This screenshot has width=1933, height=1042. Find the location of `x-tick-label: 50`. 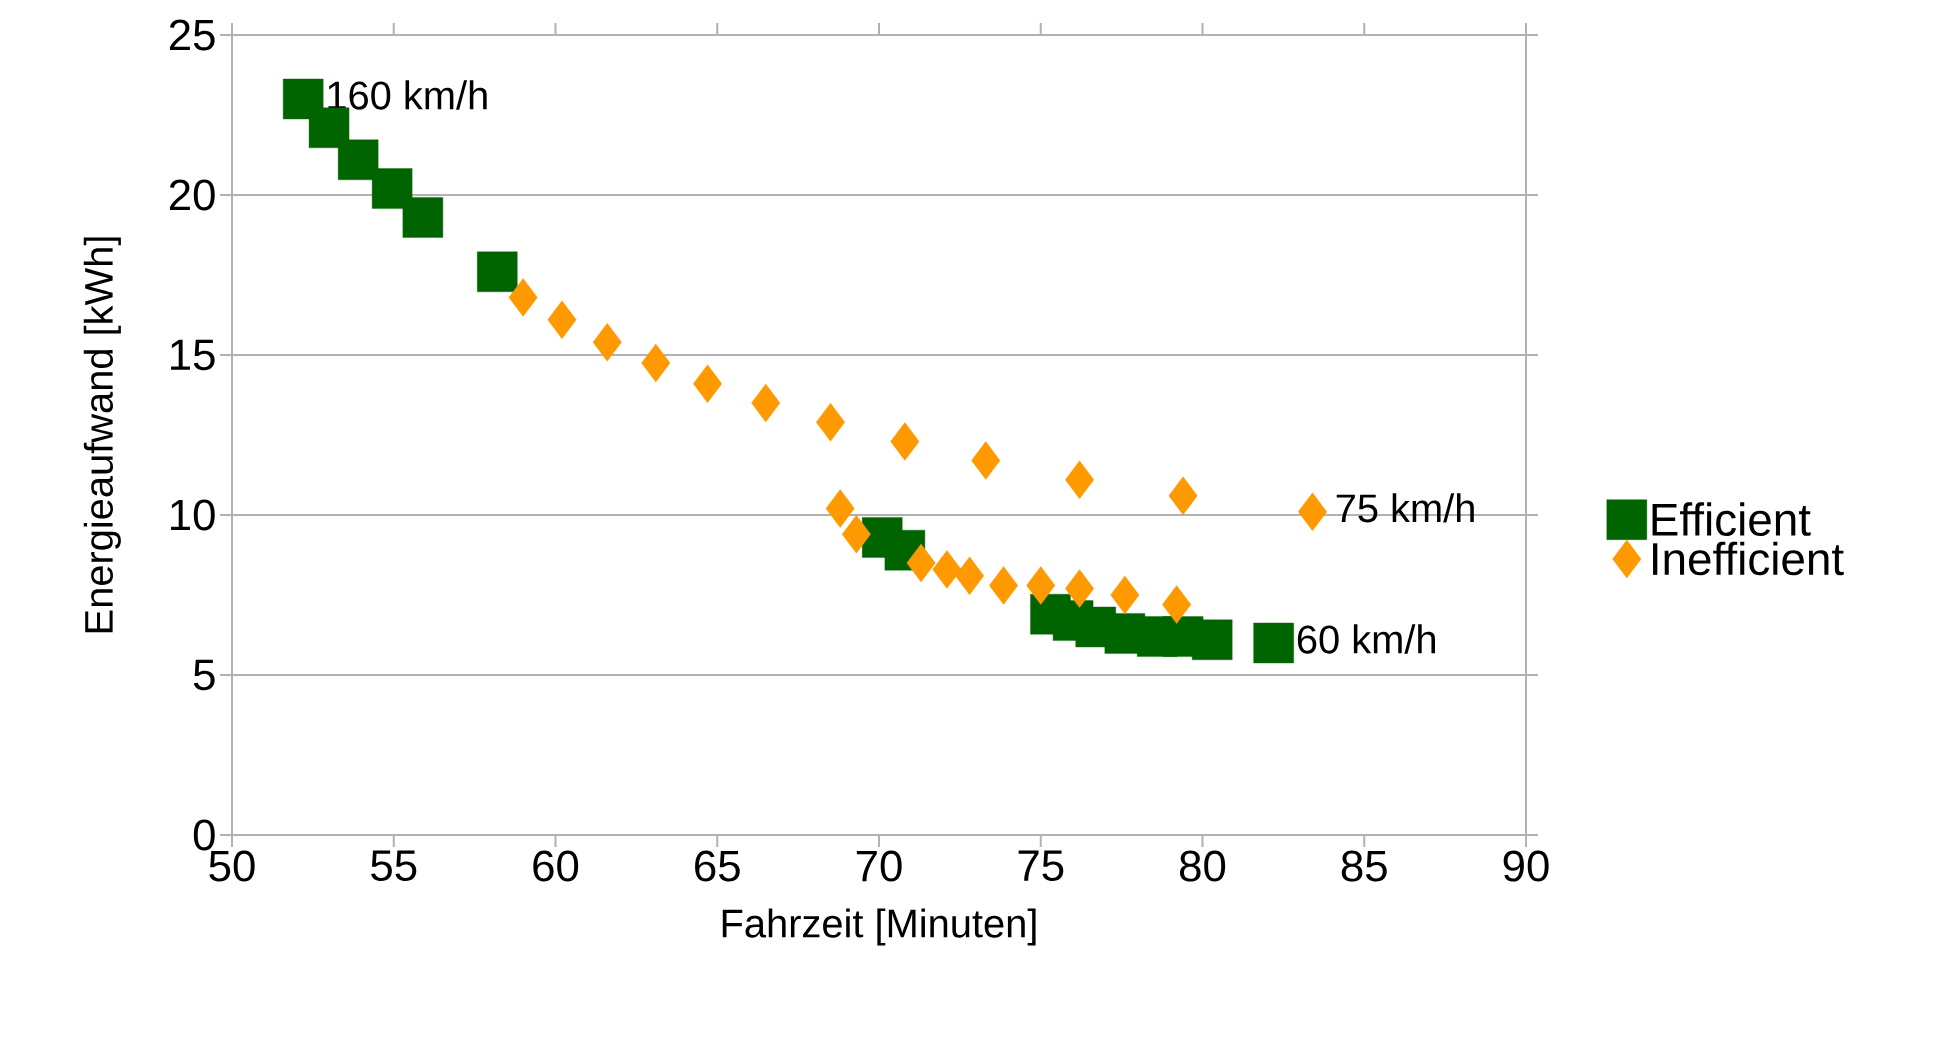

x-tick-label: 50 is located at coordinates (232, 866).